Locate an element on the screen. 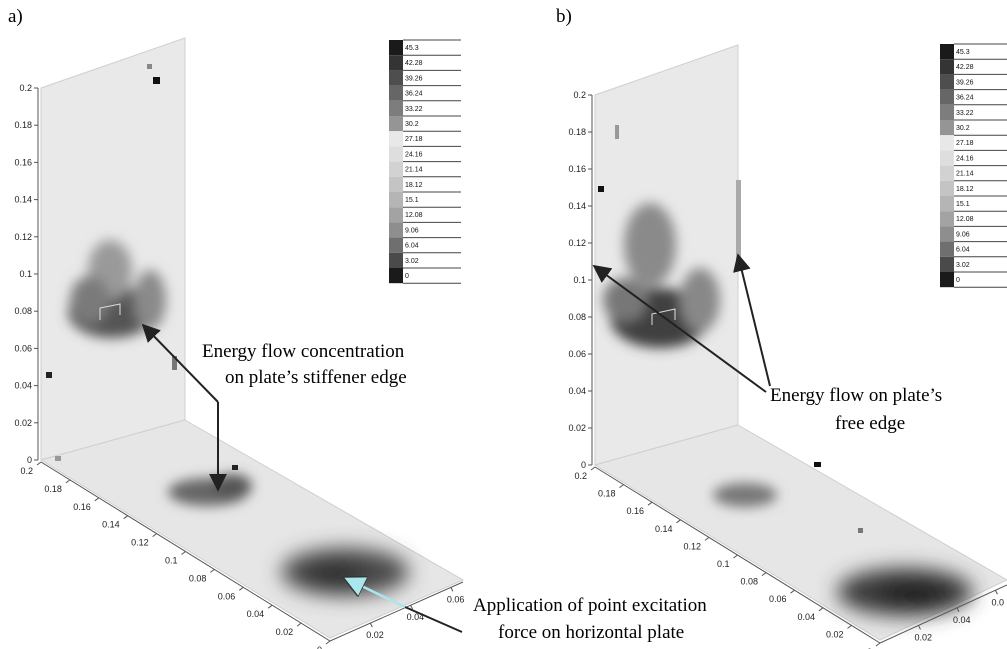 This screenshot has width=1007, height=649. legend-label: 45.3 is located at coordinates (412, 48).